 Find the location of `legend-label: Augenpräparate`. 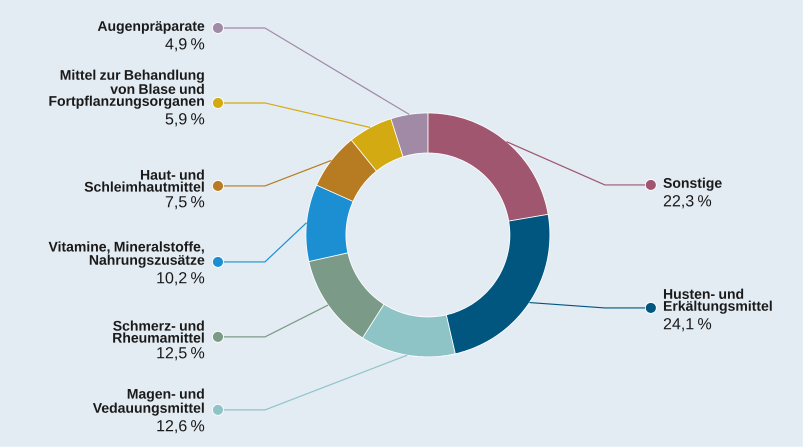

legend-label: Augenpräparate is located at coordinates (151, 27).